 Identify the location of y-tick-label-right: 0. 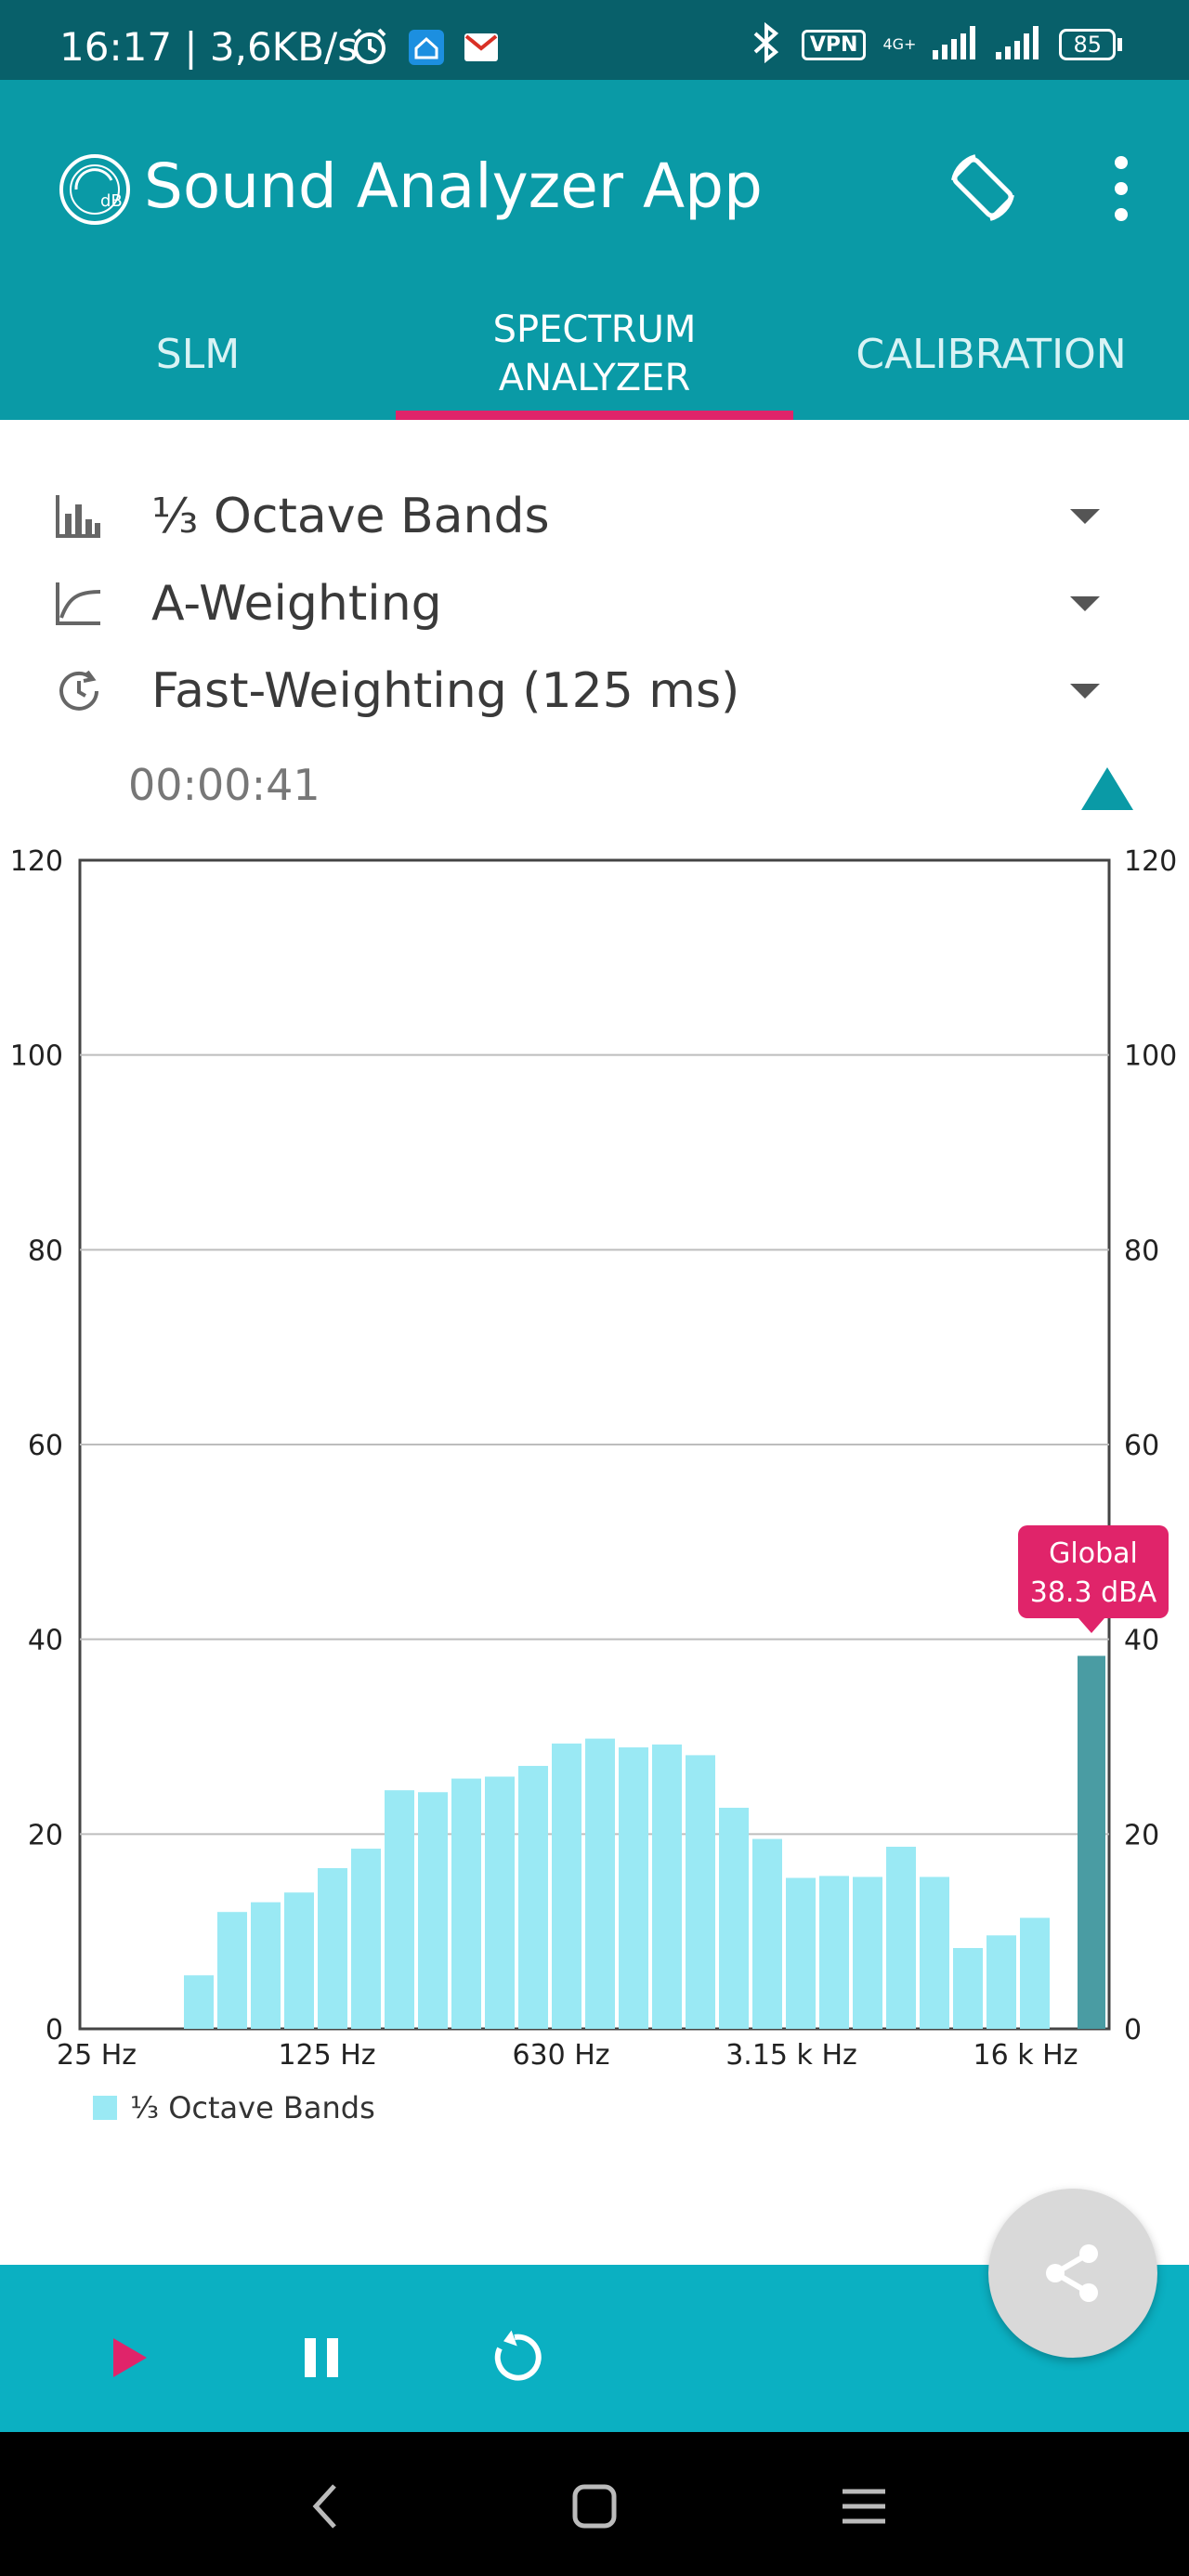
(1133, 2030).